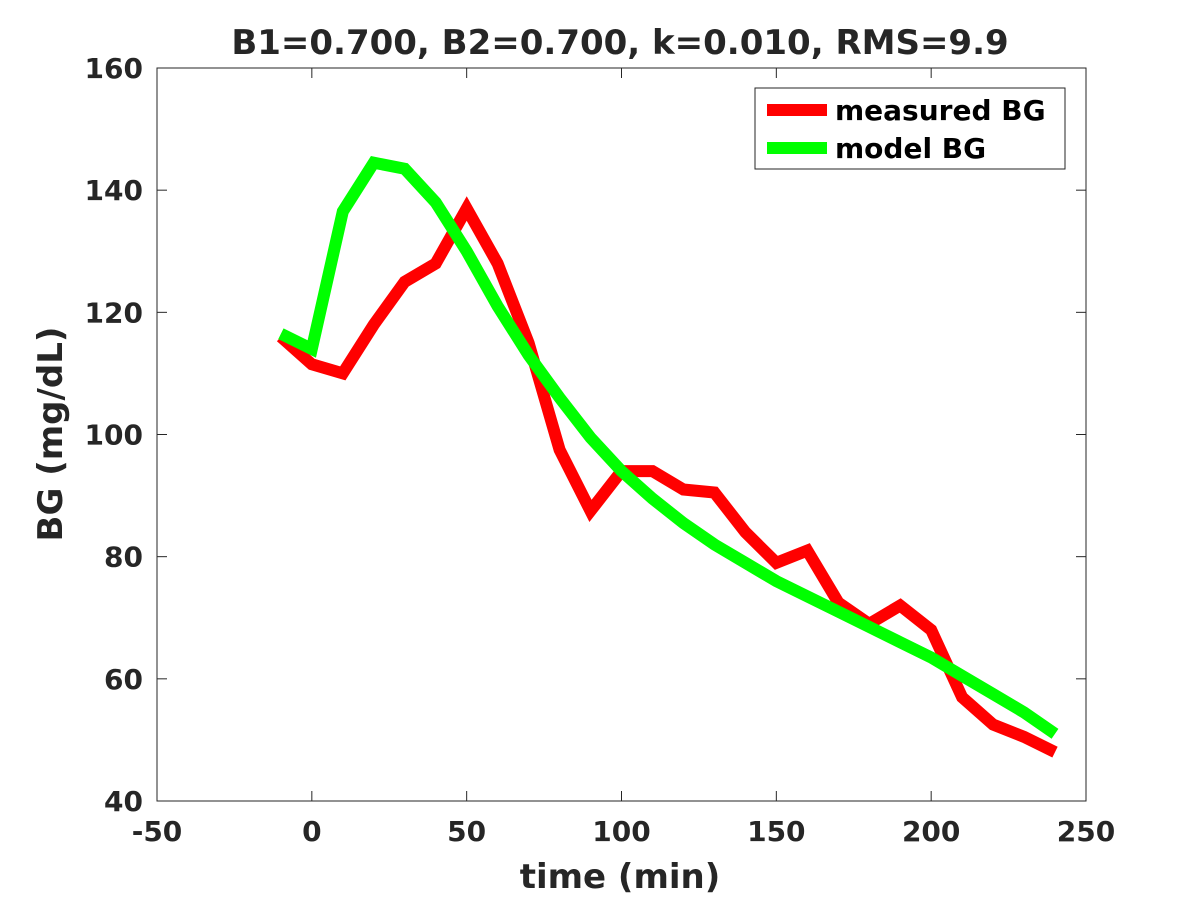 This screenshot has height=900, width=1200. Describe the element at coordinates (466, 831) in the screenshot. I see `x-tick-label: 50` at that location.